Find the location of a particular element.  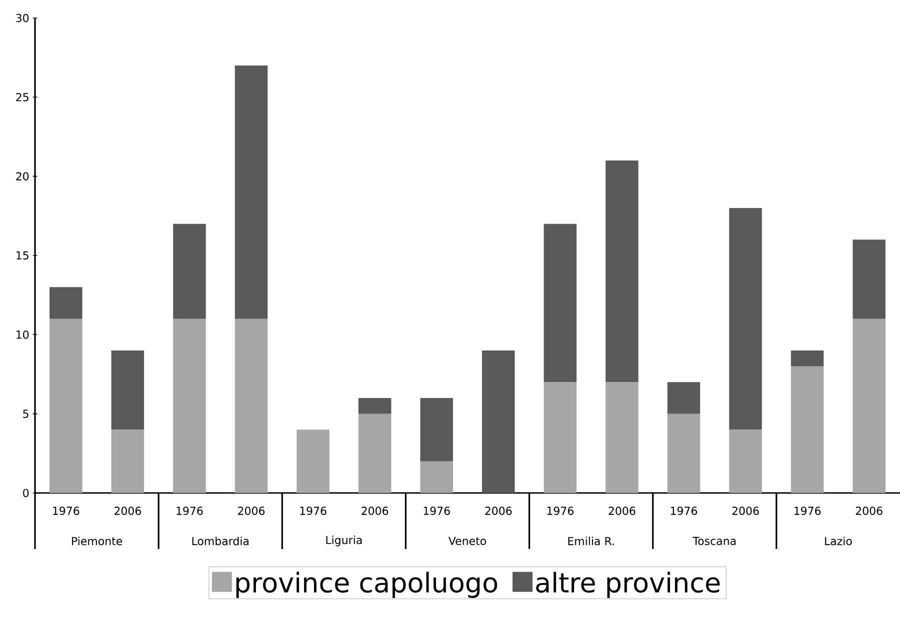

text: Piemonte is located at coordinates (97, 541).